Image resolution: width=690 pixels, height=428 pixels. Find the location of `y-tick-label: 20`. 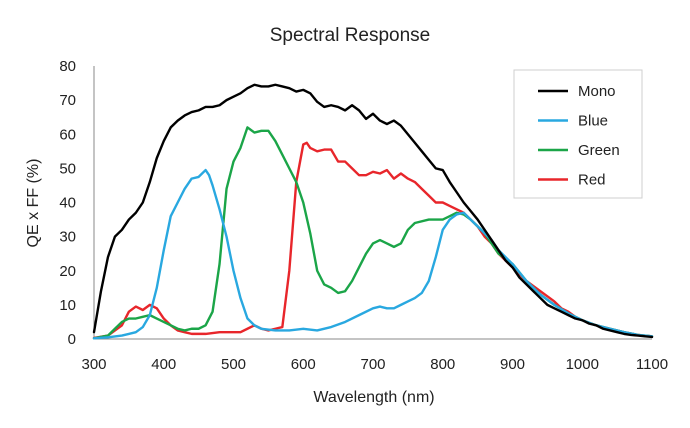

y-tick-label: 20 is located at coordinates (67, 271).